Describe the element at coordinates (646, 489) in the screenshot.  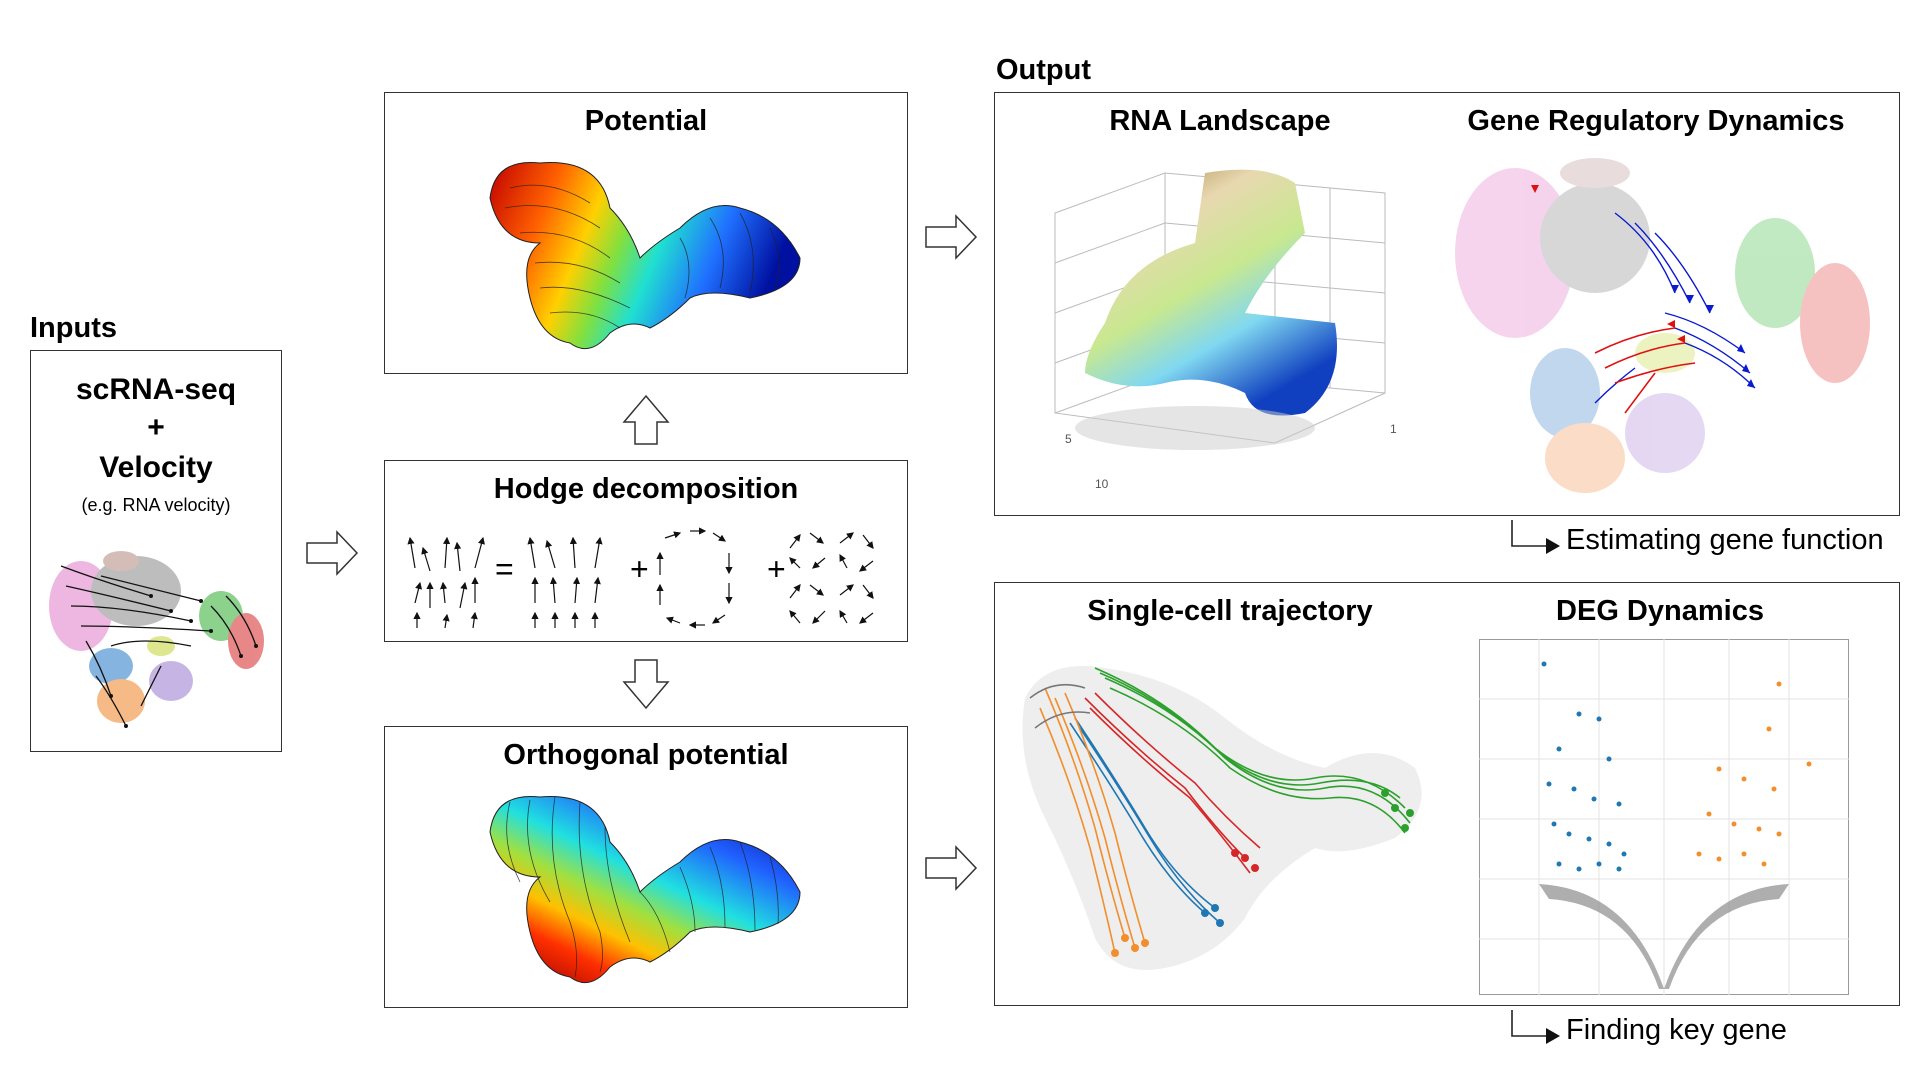
I see `hodge-title: Hodge decomposition` at that location.